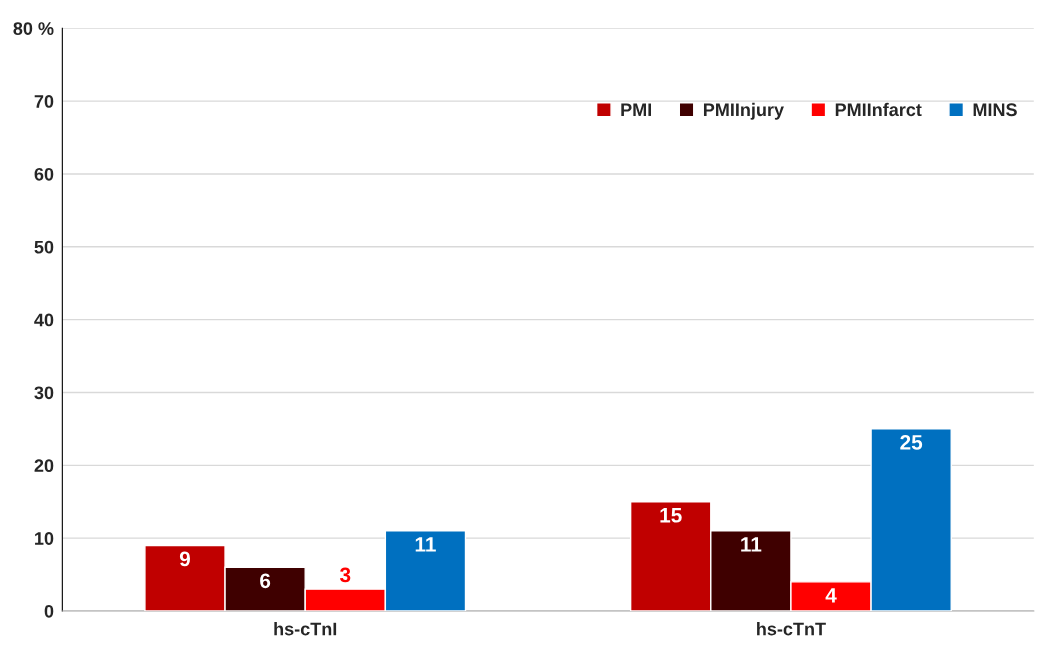  Describe the element at coordinates (44, 320) in the screenshot. I see `y-tick-label: 40` at that location.